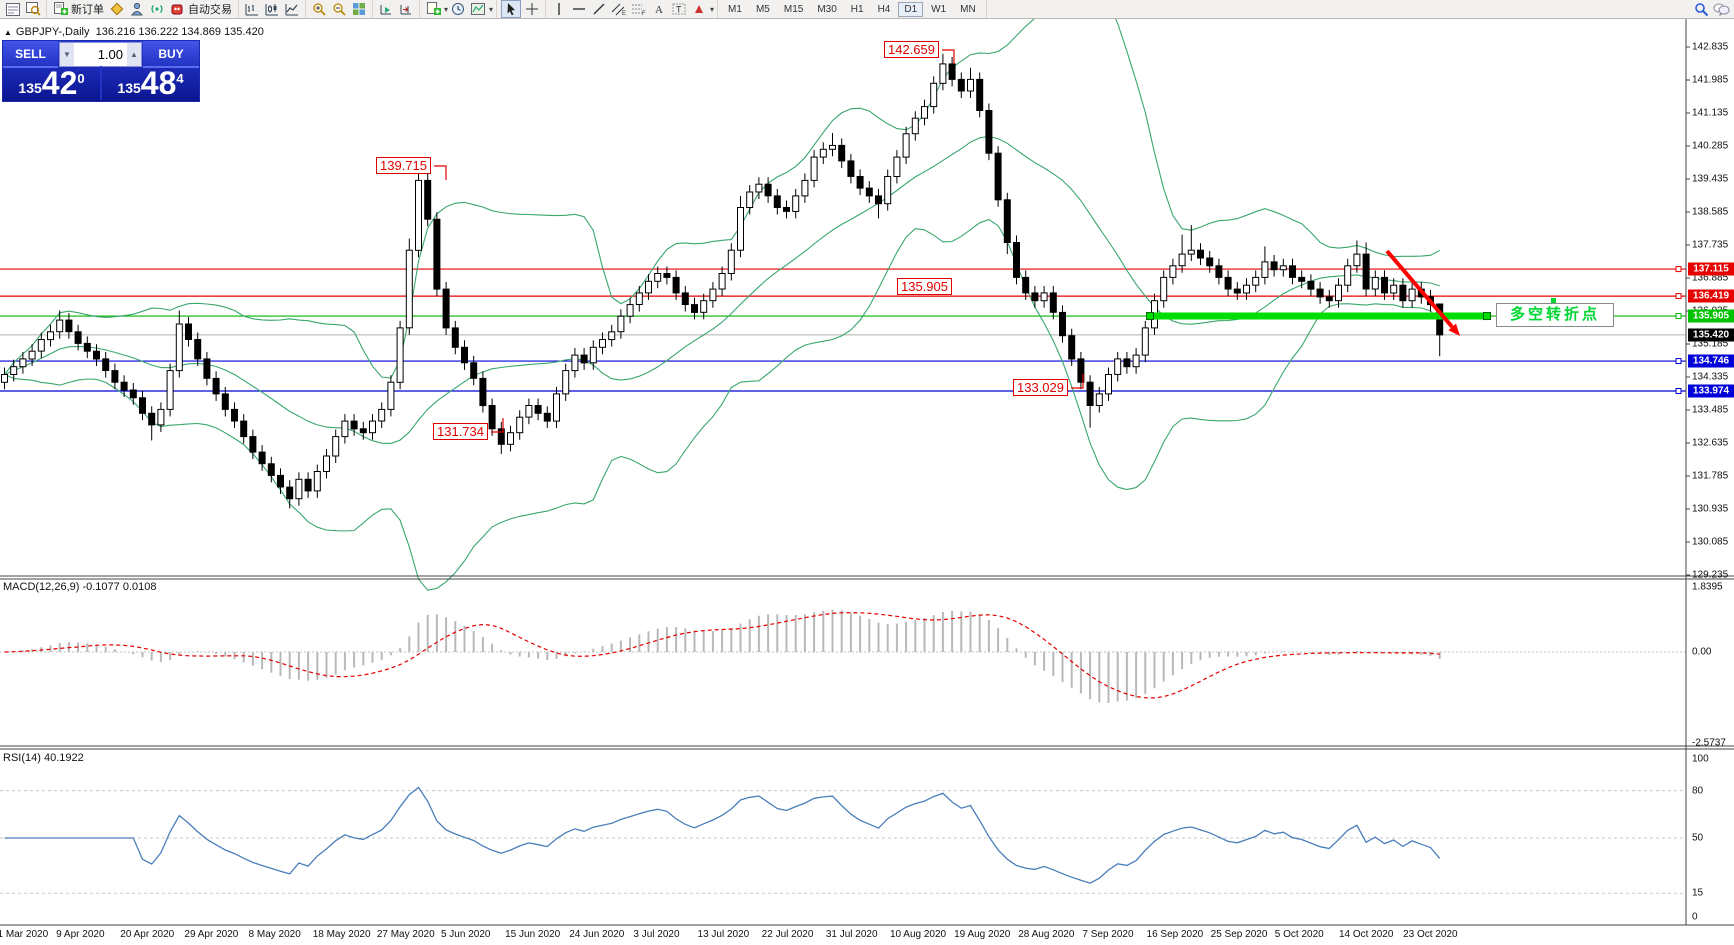 The image size is (1734, 945). What do you see at coordinates (137, 9) in the screenshot?
I see `market-icon` at bounding box center [137, 9].